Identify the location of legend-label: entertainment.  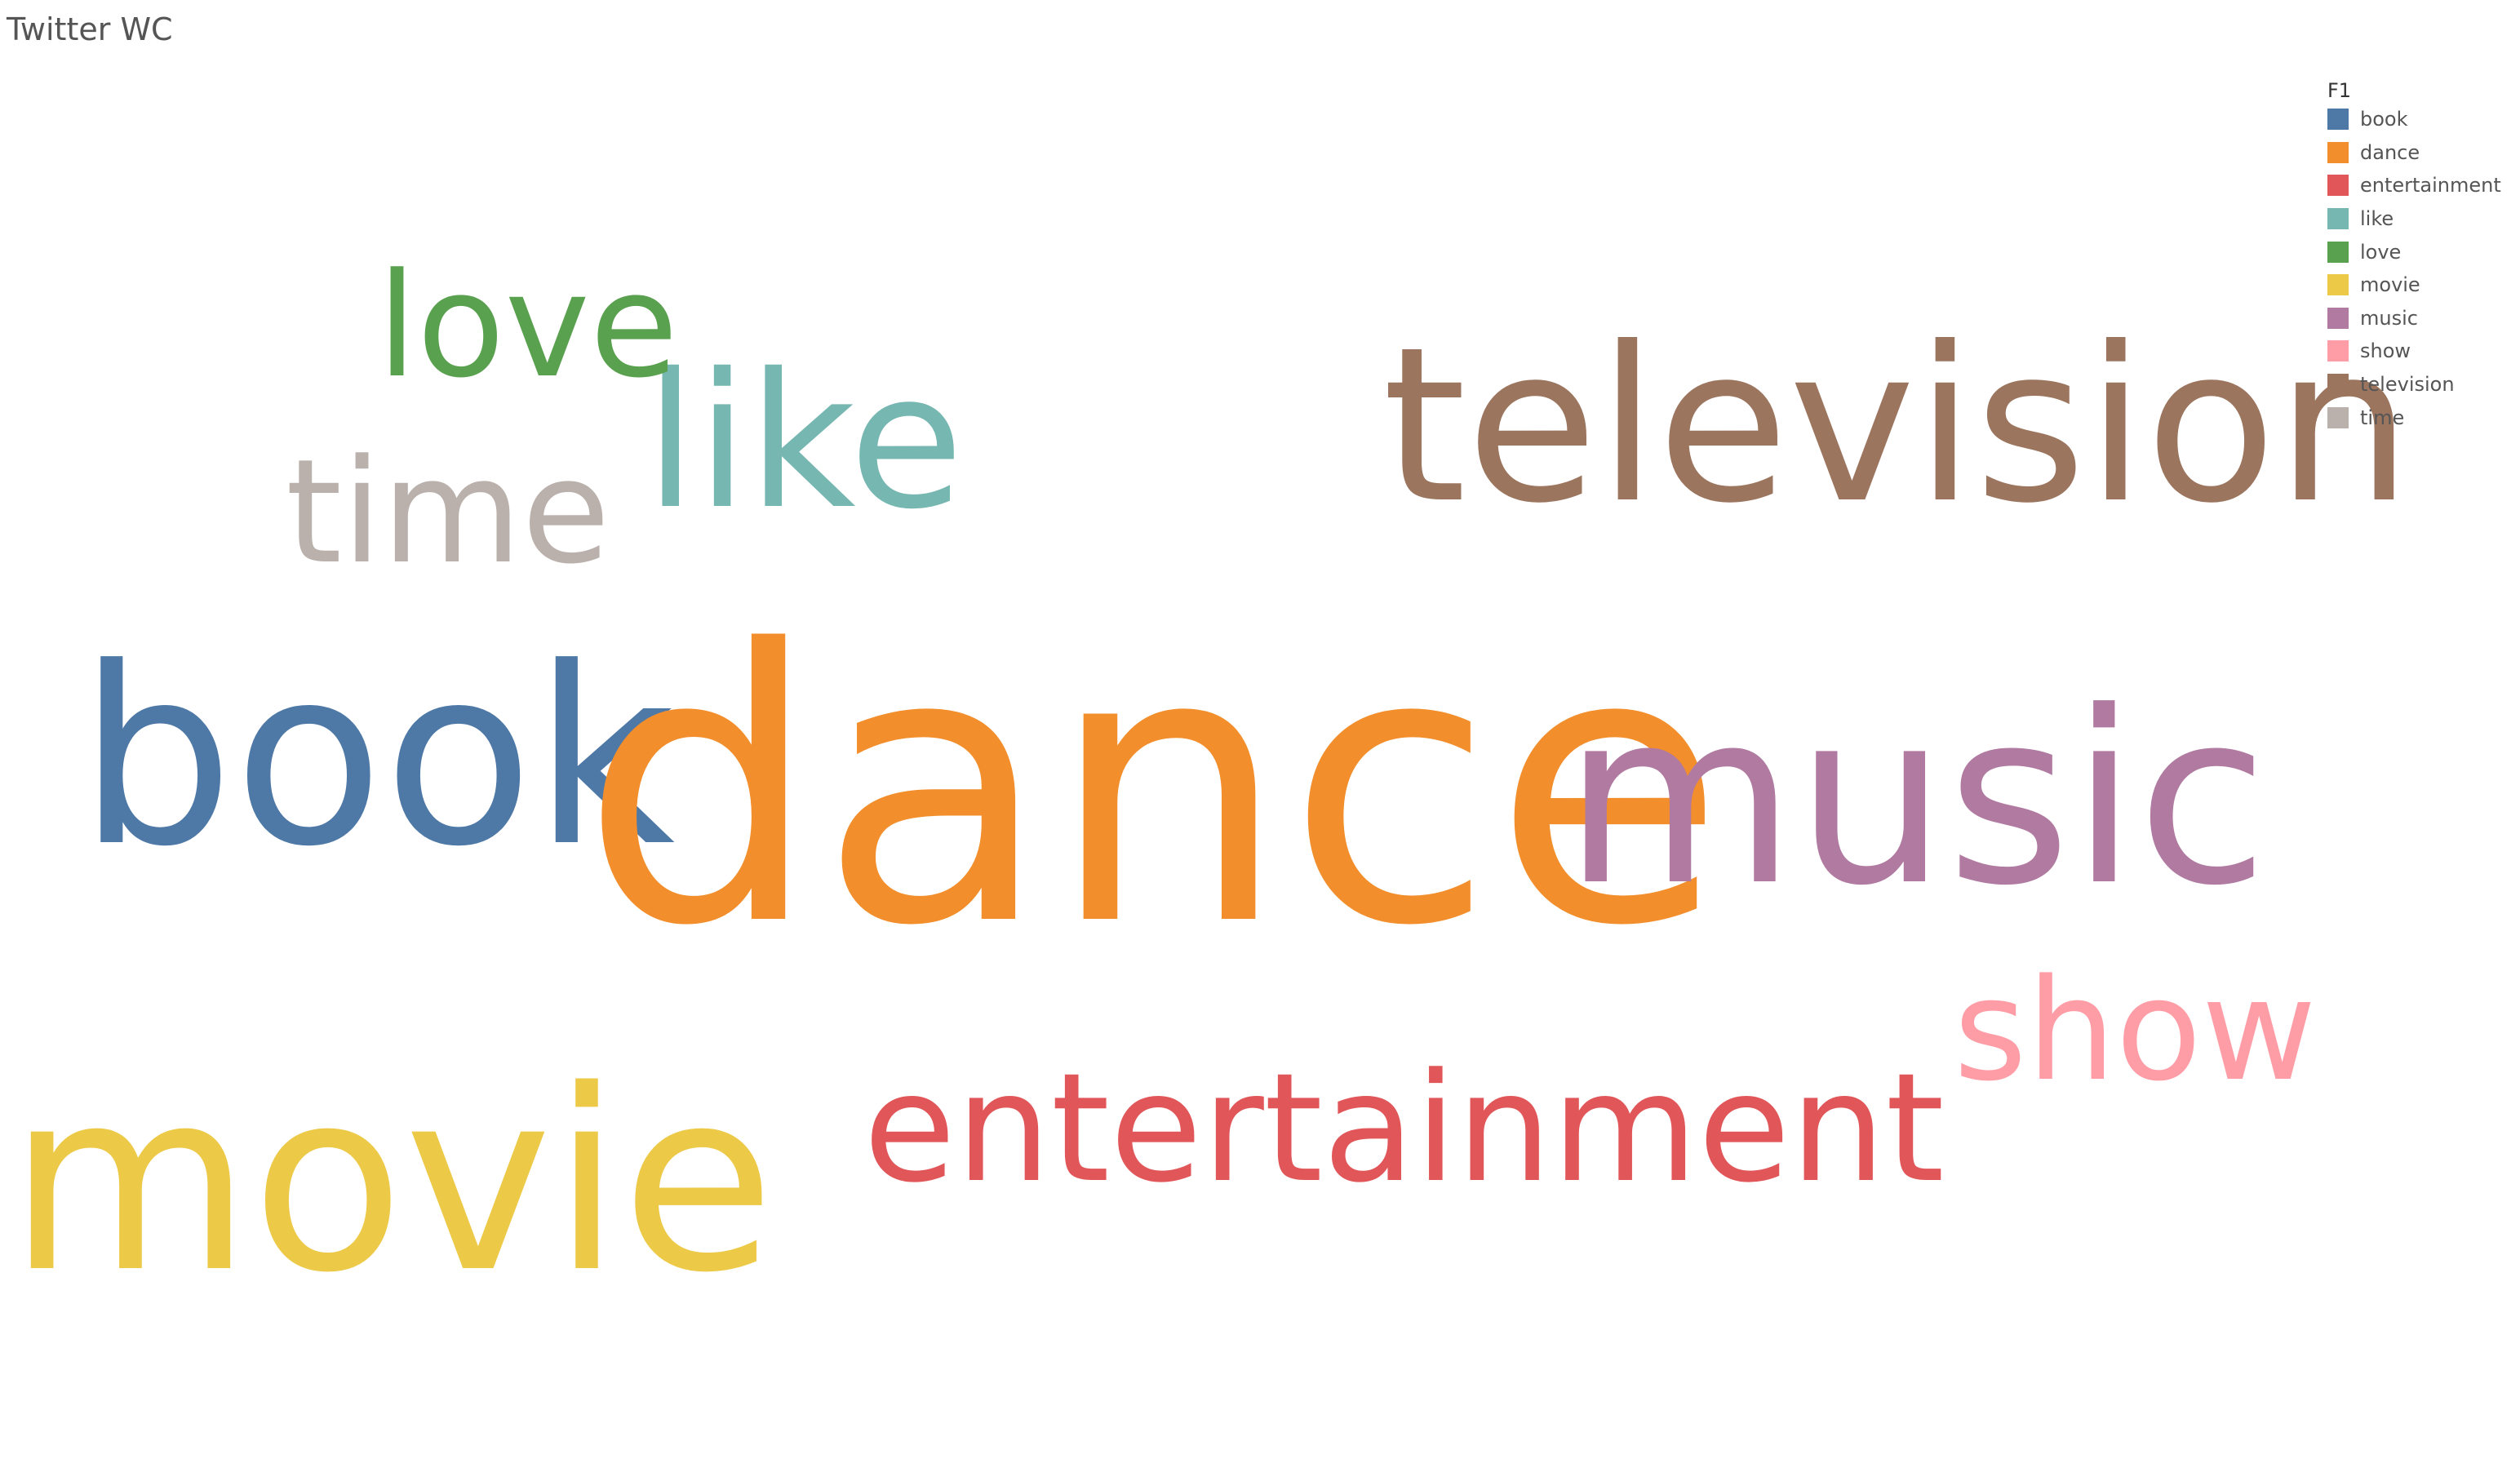
(2431, 185).